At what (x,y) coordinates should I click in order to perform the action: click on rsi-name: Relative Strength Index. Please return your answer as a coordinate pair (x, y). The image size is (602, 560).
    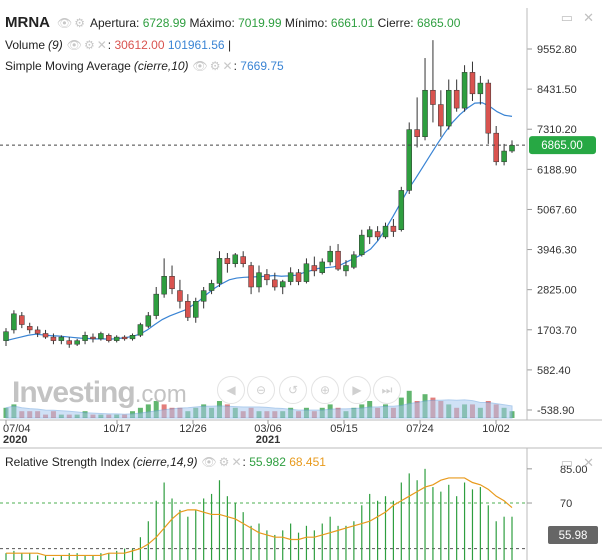
    Looking at the image, I should click on (67, 462).